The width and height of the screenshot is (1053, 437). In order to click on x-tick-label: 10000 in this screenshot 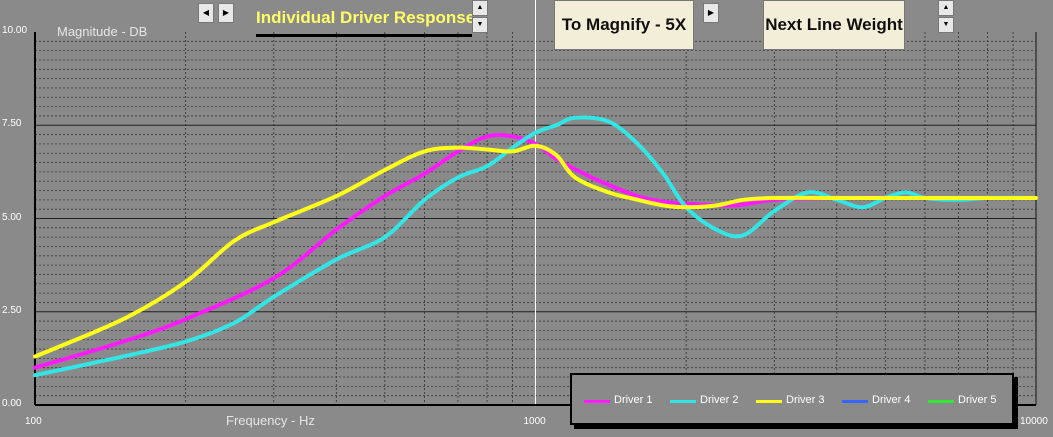, I will do `click(1034, 421)`.